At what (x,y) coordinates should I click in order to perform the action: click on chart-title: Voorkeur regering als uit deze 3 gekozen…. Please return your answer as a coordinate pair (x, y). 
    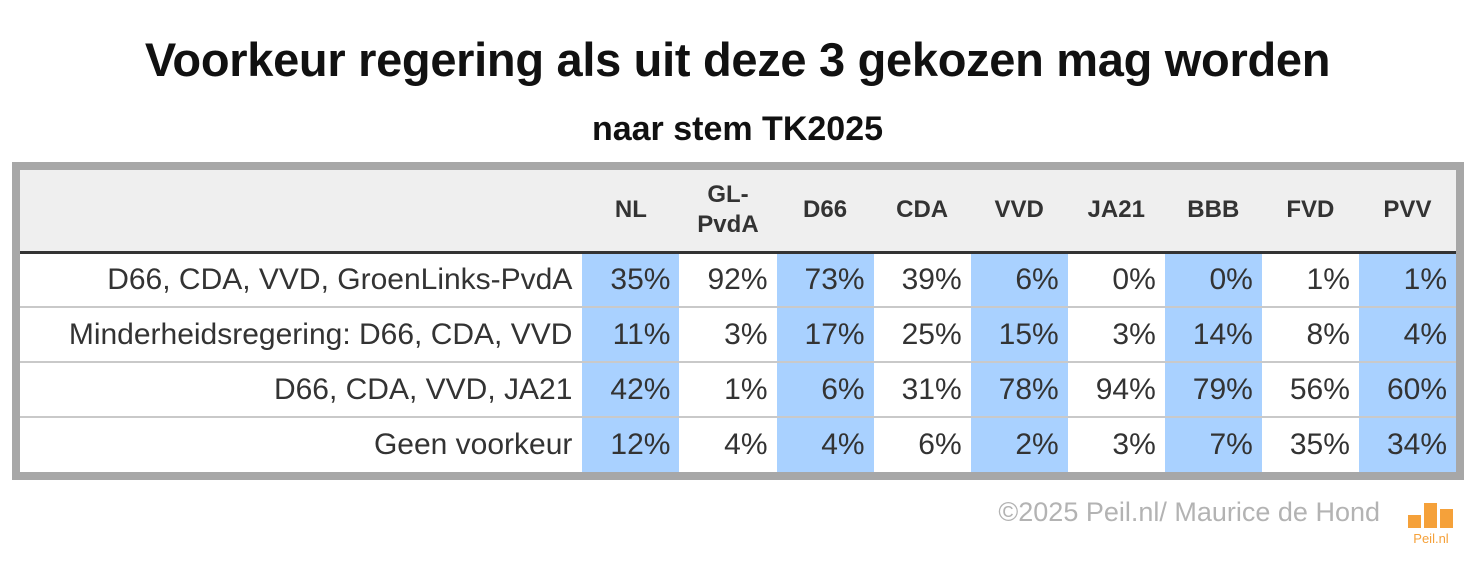
    Looking at the image, I should click on (737, 59).